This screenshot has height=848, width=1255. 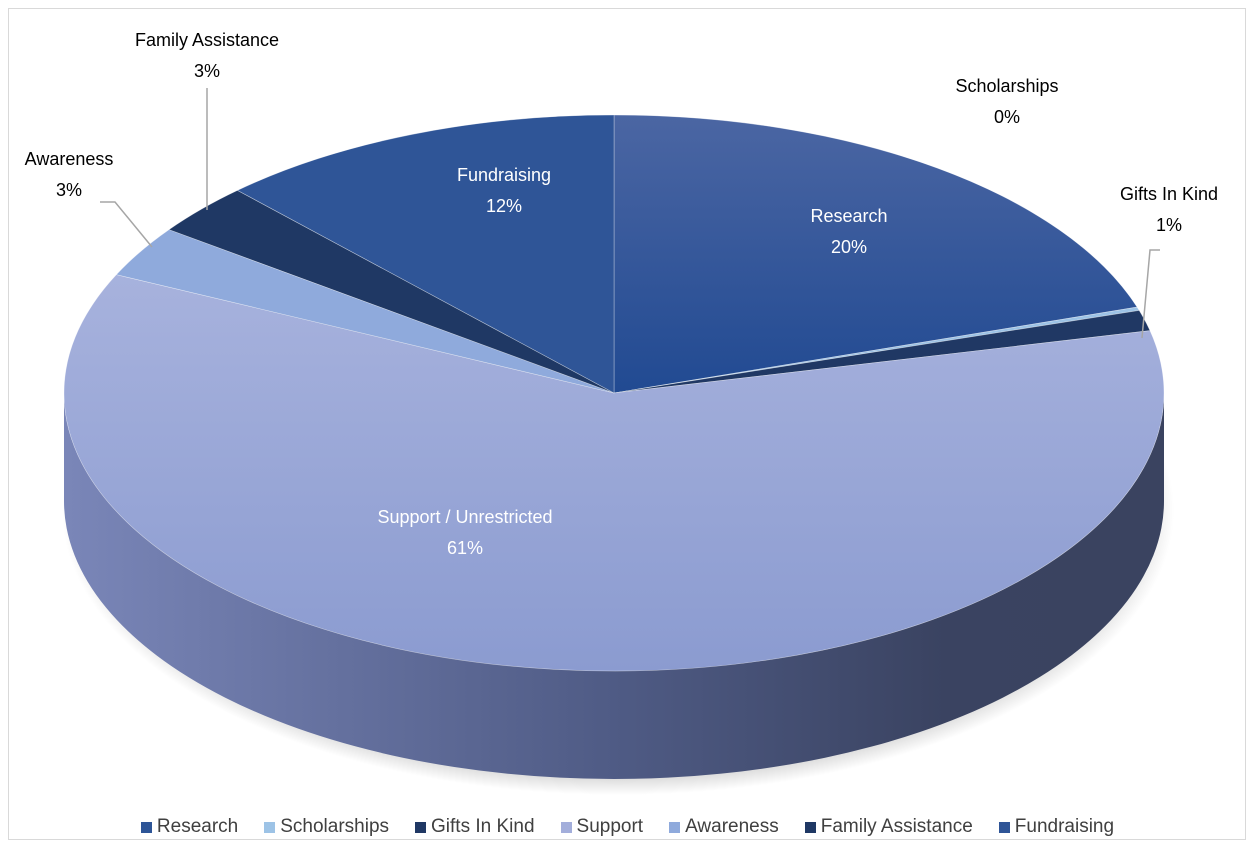 I want to click on legend-item-research: Research, so click(x=189, y=827).